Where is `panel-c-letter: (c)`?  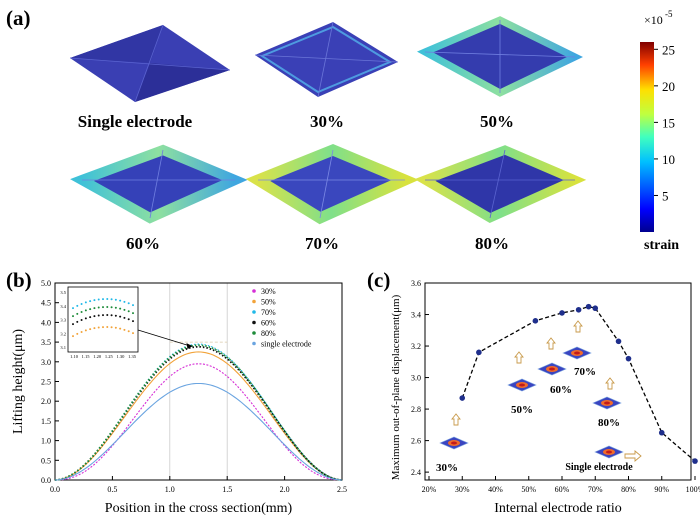
panel-c-letter: (c) is located at coordinates (379, 280).